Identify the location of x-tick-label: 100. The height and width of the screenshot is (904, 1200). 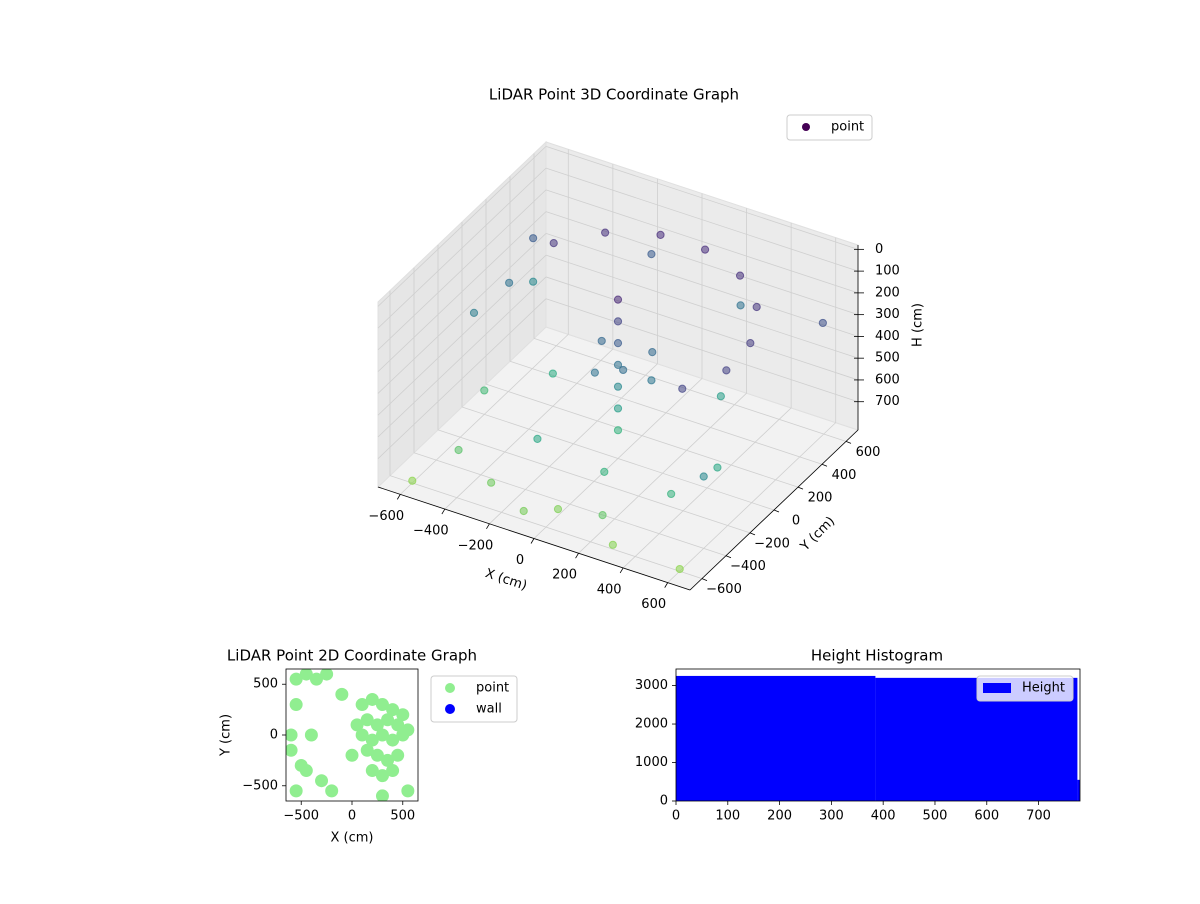
(727, 816).